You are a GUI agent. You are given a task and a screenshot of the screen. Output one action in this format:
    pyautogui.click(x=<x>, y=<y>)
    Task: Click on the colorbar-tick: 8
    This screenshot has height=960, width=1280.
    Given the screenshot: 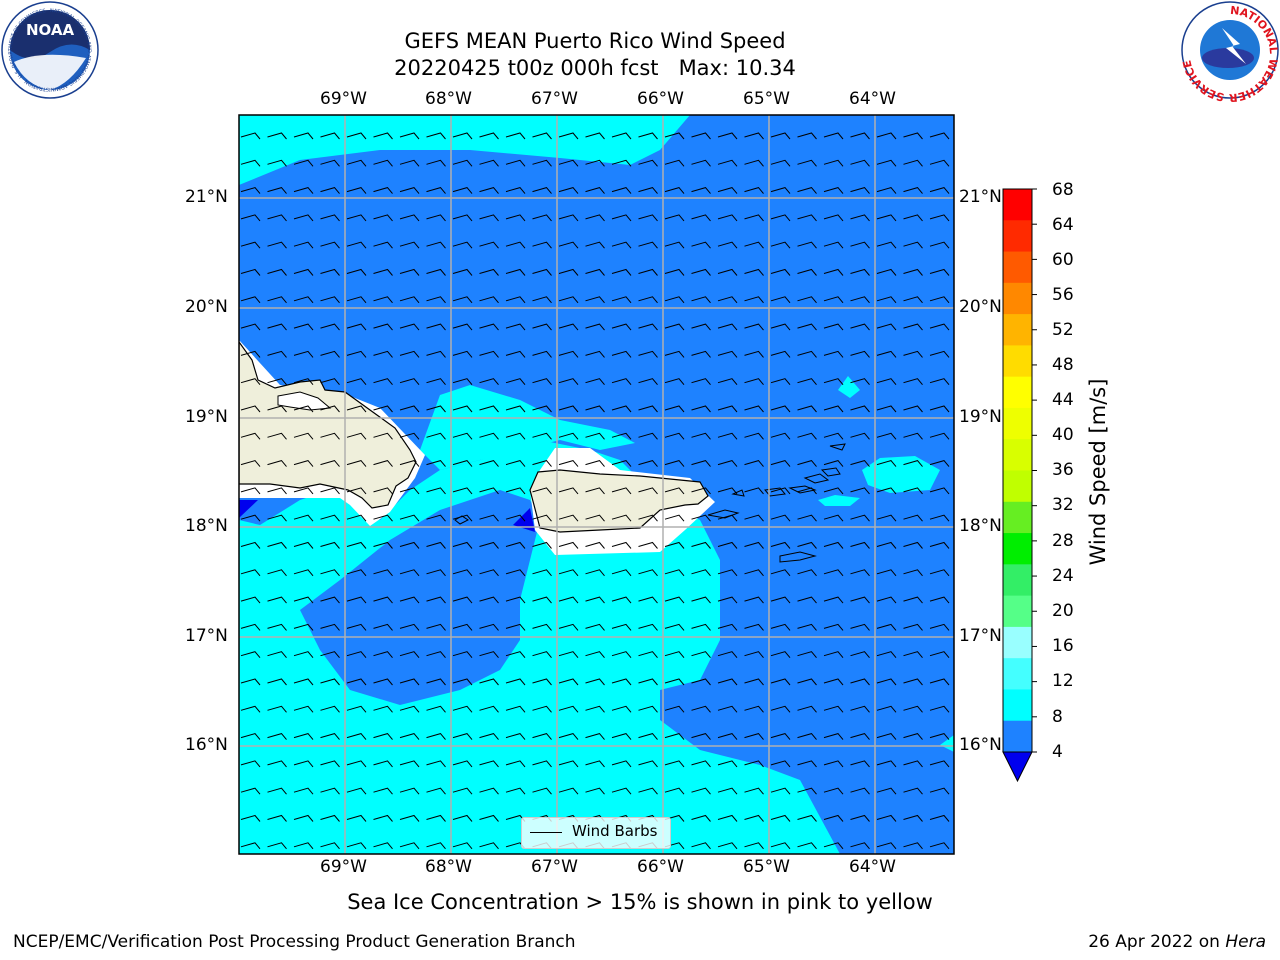 What is the action you would take?
    pyautogui.click(x=1057, y=717)
    